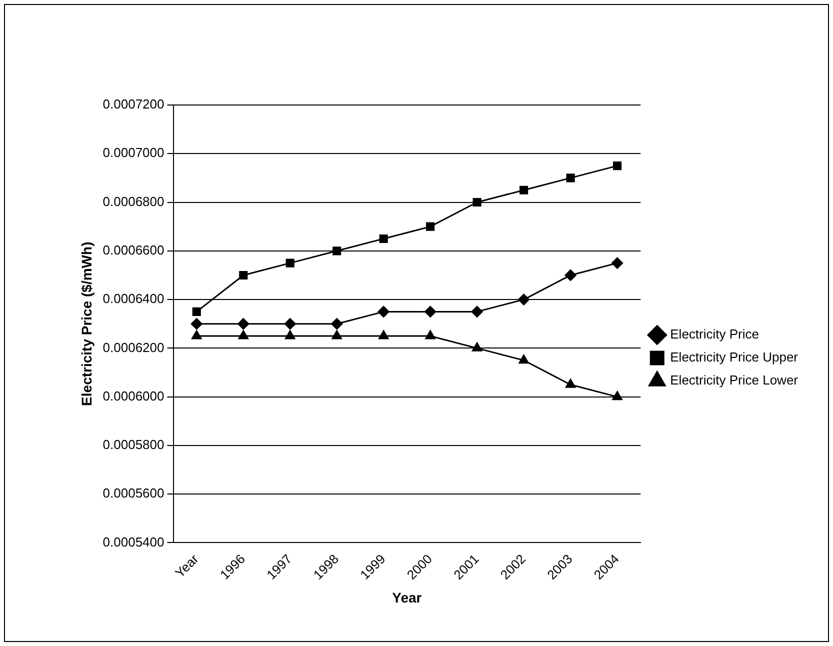  I want to click on x-tick-label: Year, so click(187, 565).